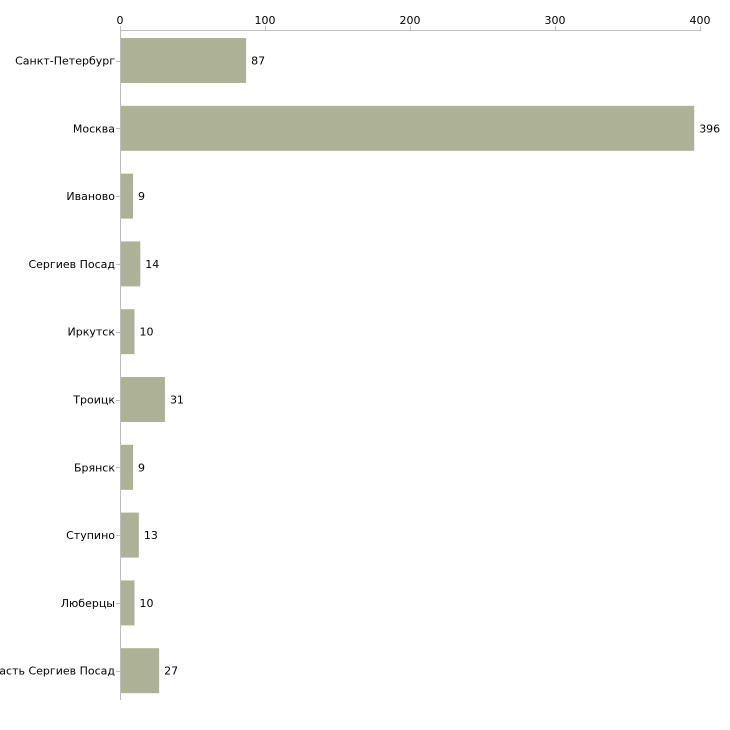  What do you see at coordinates (57, 671) in the screenshot?
I see `category-label: ласть Сергиев Посад` at bounding box center [57, 671].